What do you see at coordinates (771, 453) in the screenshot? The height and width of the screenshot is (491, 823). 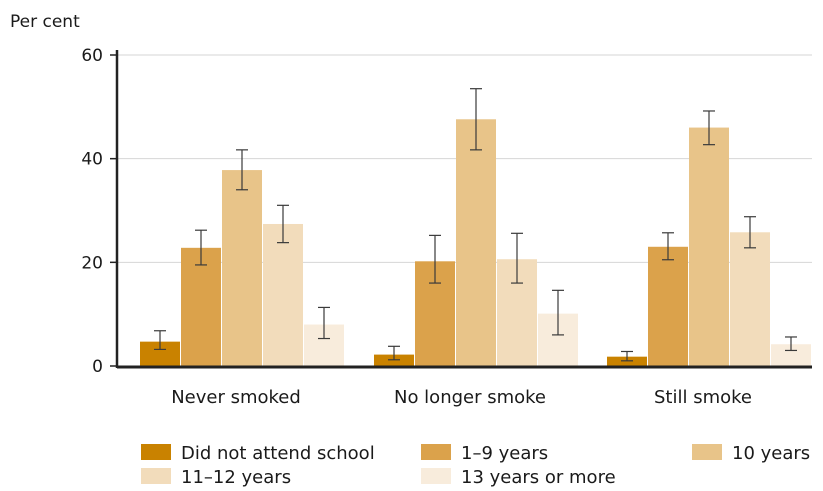 I see `legend-label: 10 years` at bounding box center [771, 453].